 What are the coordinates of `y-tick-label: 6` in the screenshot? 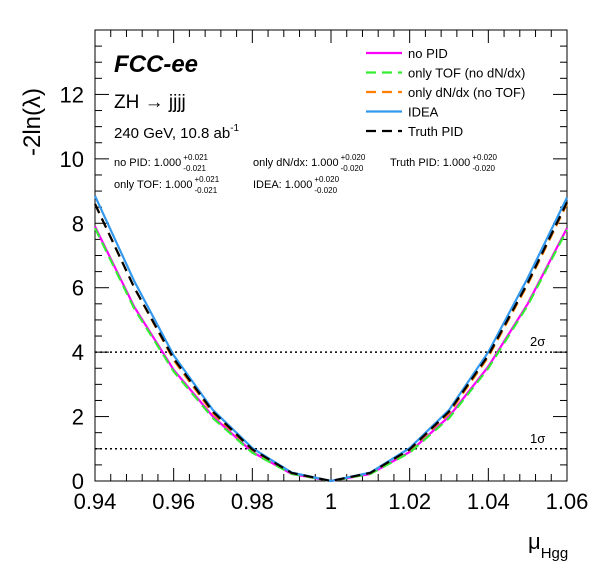 It's located at (78, 288).